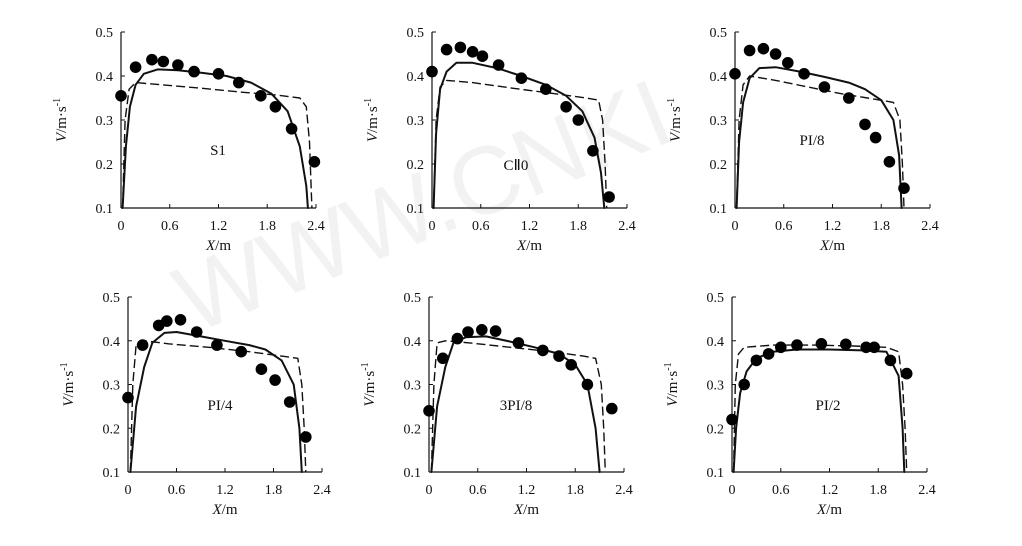 The width and height of the screenshot is (1022, 546). I want to click on x-tick-label: 0.6, so click(478, 490).